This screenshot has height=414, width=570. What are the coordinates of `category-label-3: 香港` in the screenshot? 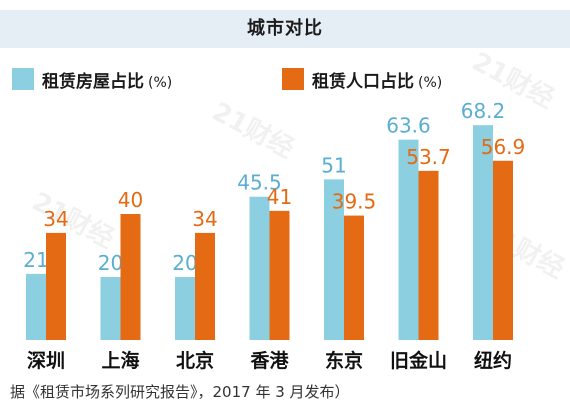 It's located at (269, 361).